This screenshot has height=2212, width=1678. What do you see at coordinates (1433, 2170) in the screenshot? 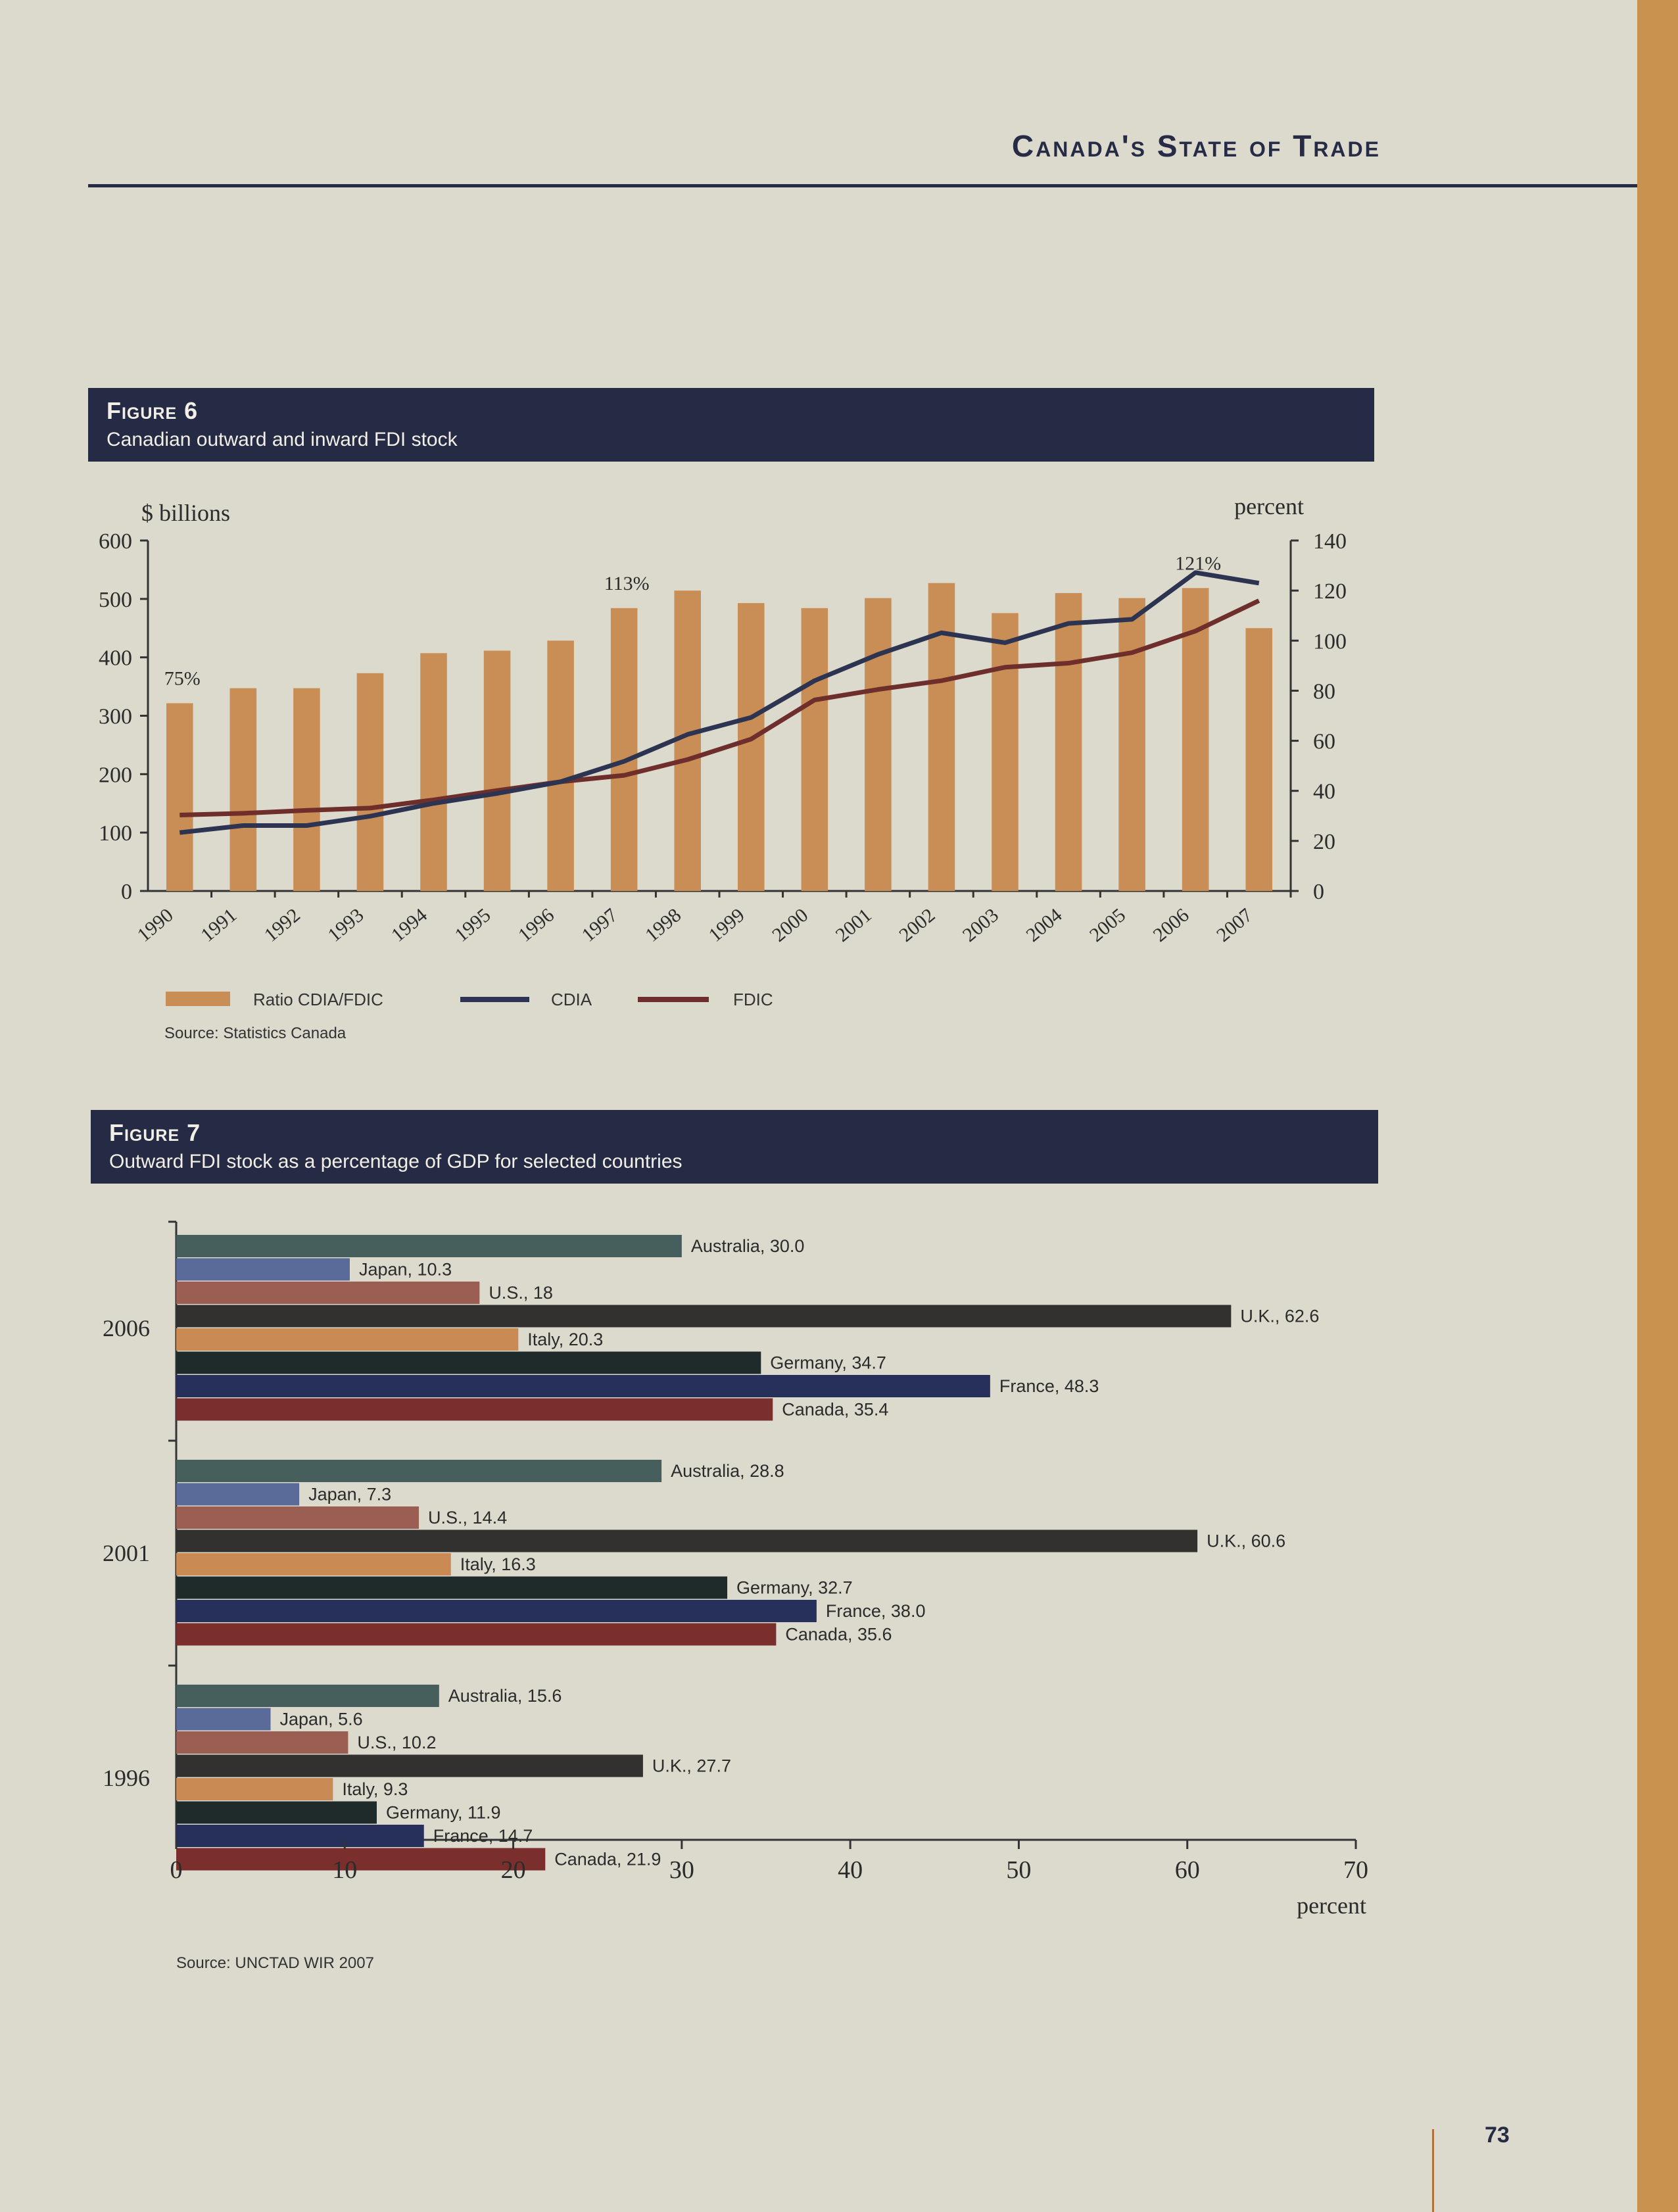
I see `page-number-rule` at bounding box center [1433, 2170].